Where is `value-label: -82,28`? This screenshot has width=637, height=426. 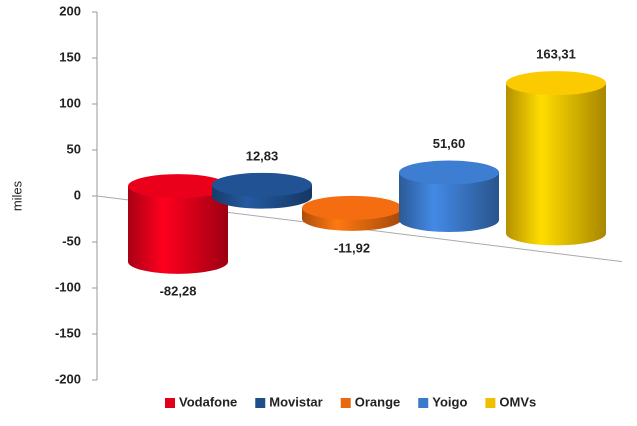 value-label: -82,28 is located at coordinates (178, 290).